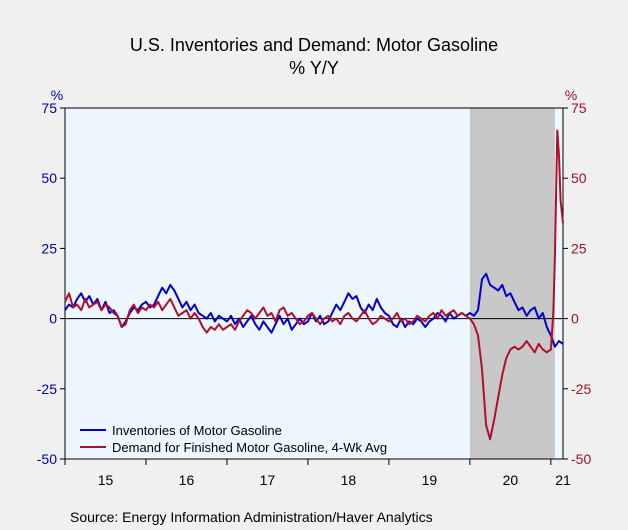 The height and width of the screenshot is (530, 628). Describe the element at coordinates (571, 95) in the screenshot. I see `right-axis-unit: %` at that location.